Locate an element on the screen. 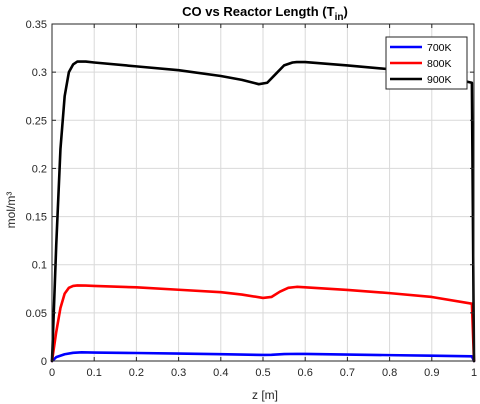 This screenshot has height=404, width=480. x-tick-label: 0.7 is located at coordinates (347, 373).